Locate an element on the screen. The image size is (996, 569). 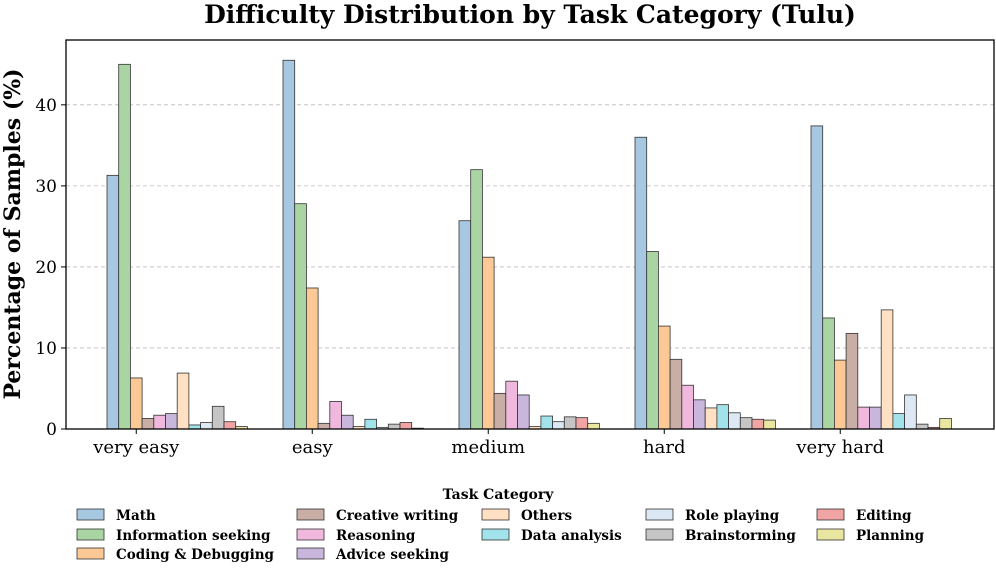
bar-reasoning-medium is located at coordinates (511, 405).